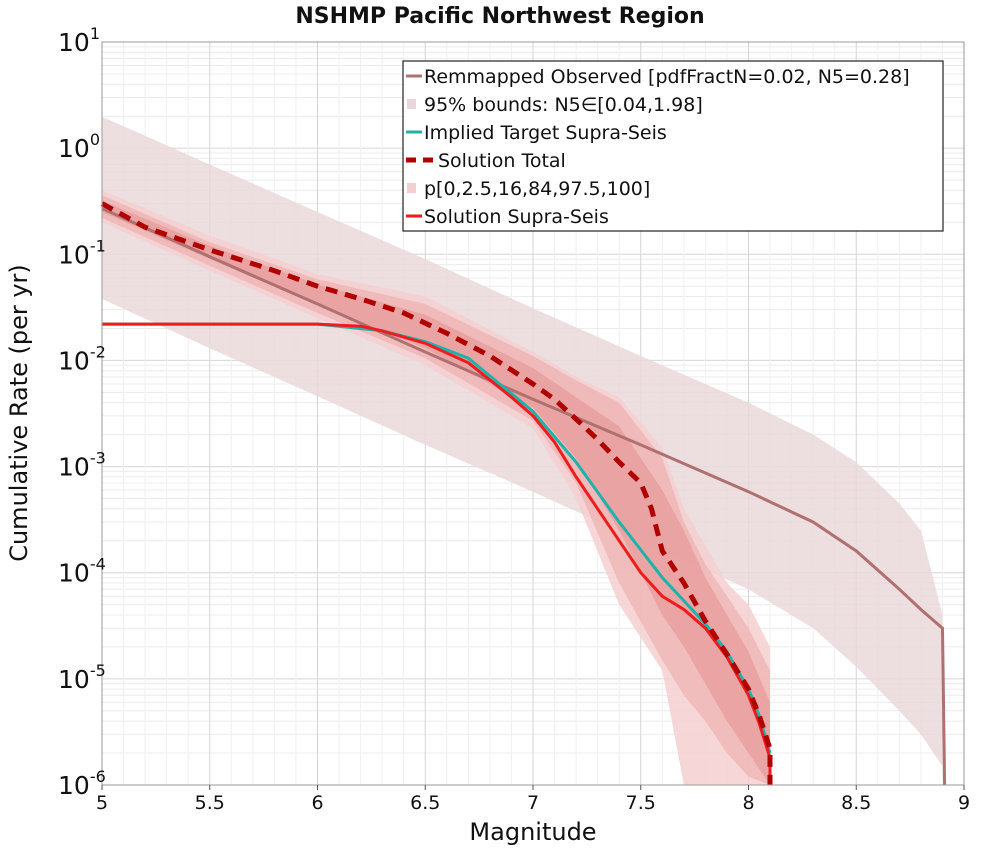 The height and width of the screenshot is (850, 1000). What do you see at coordinates (317, 803) in the screenshot?
I see `x-tick-label: 6` at bounding box center [317, 803].